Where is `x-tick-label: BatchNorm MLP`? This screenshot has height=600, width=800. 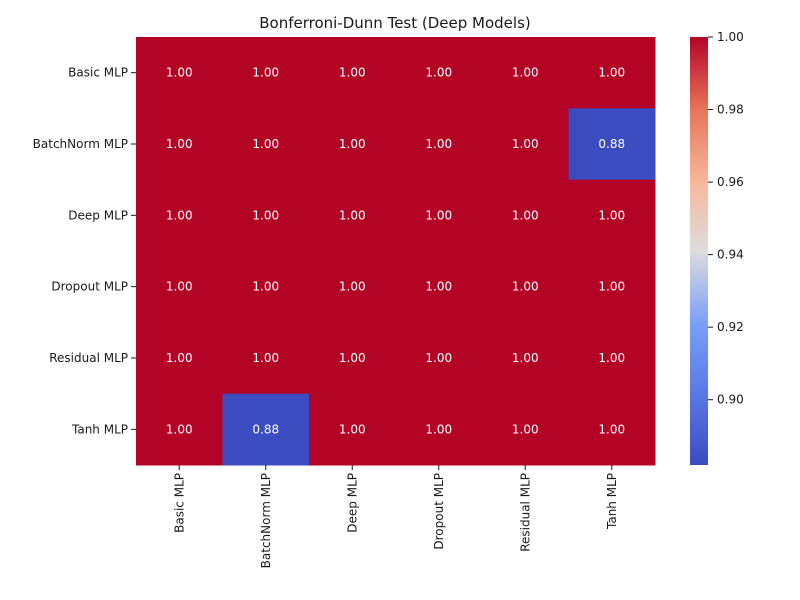 x-tick-label: BatchNorm MLP is located at coordinates (266, 520).